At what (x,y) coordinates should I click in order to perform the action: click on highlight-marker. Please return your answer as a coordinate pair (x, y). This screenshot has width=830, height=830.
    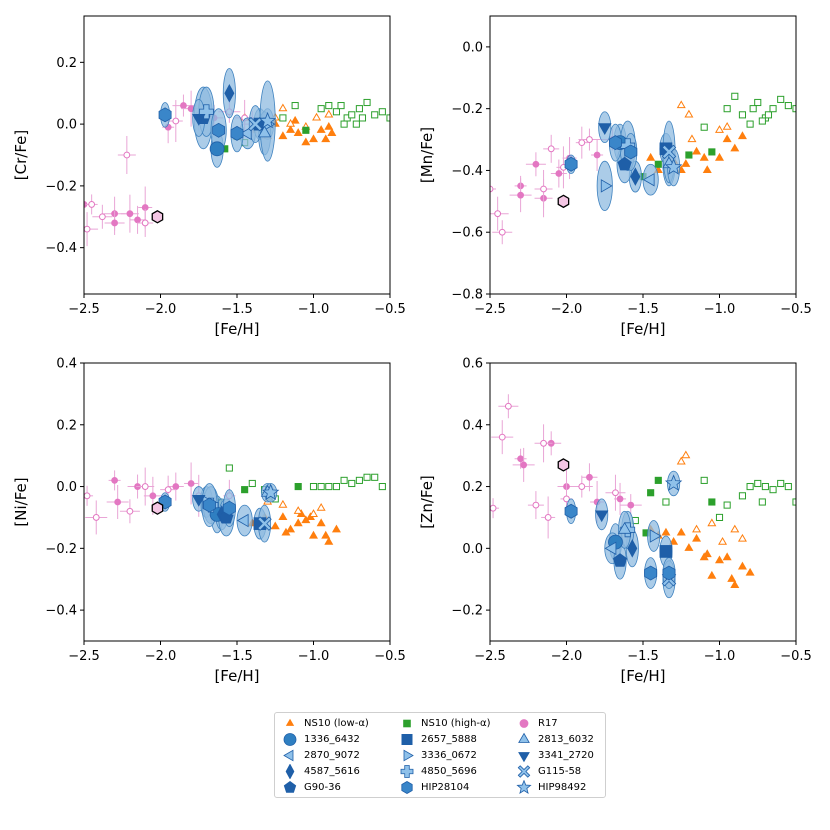
    Looking at the image, I should click on (157, 217).